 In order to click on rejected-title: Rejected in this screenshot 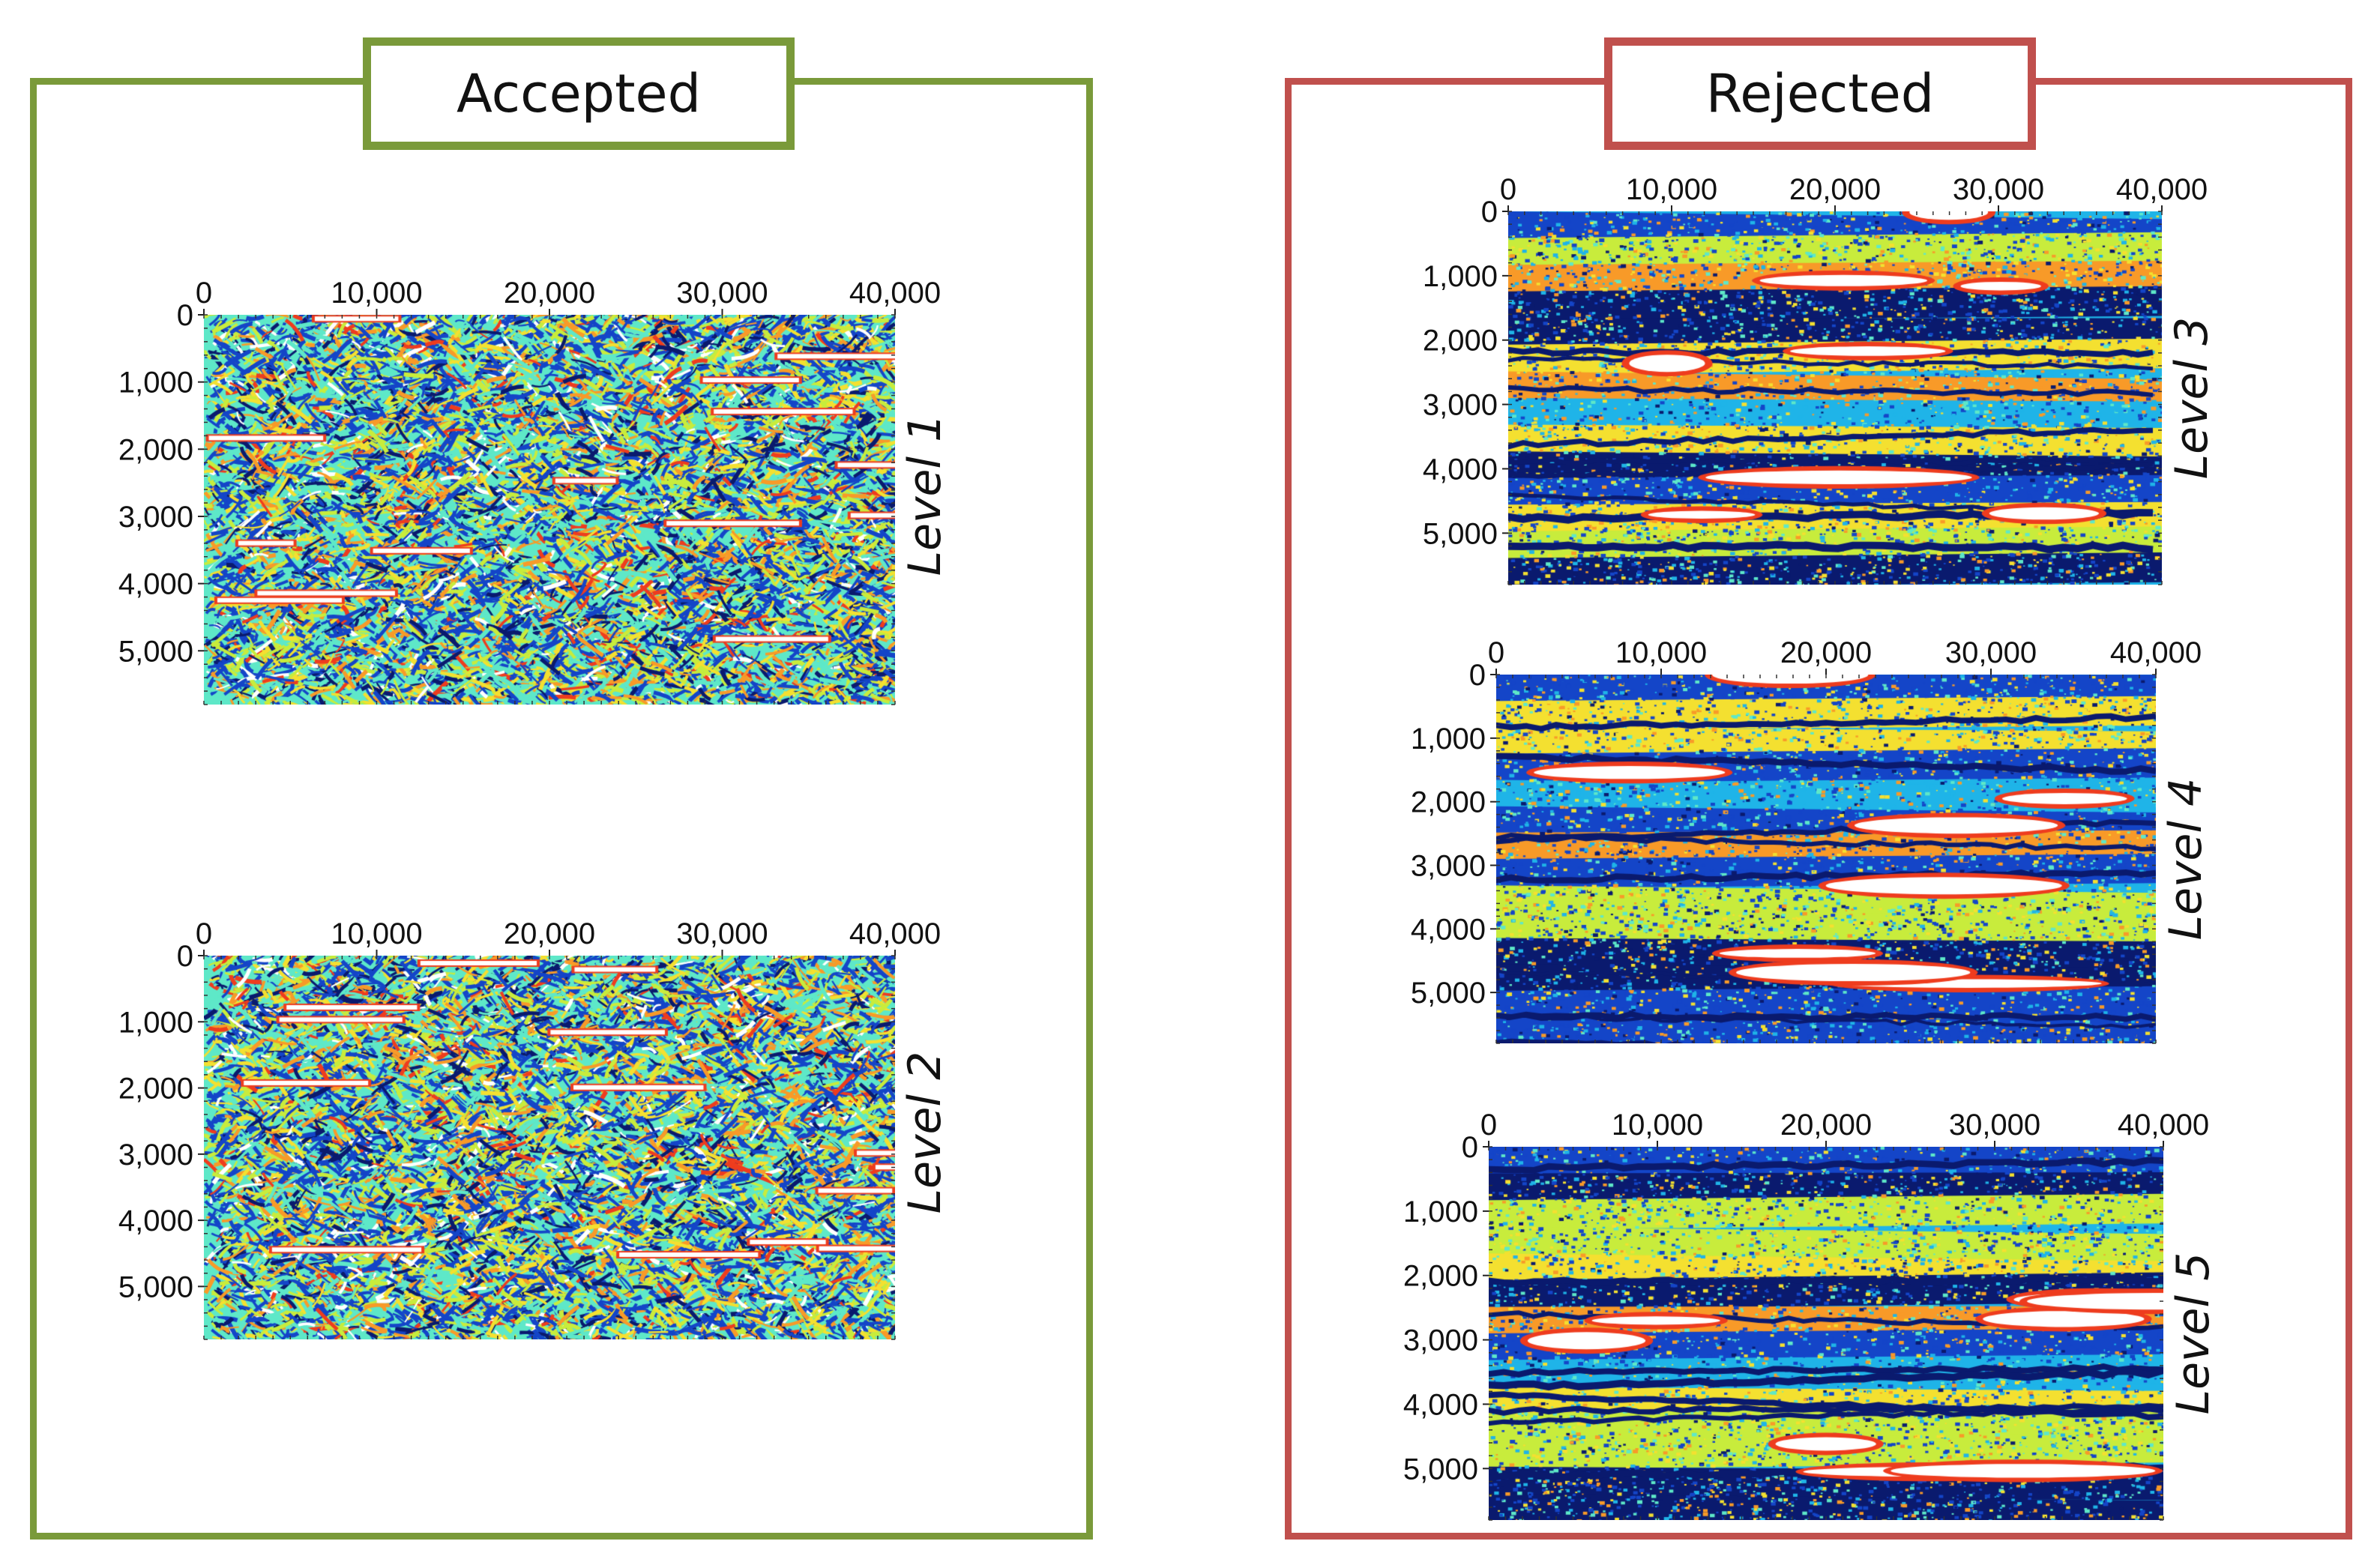, I will do `click(1820, 93)`.